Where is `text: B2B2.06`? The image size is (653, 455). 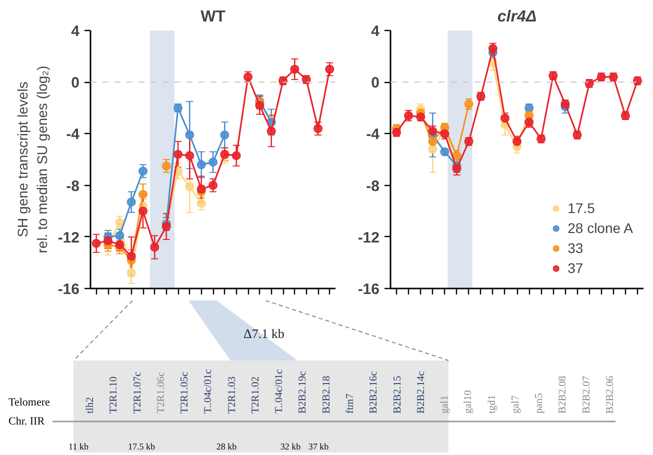 text: B2B2.06 is located at coordinates (610, 395).